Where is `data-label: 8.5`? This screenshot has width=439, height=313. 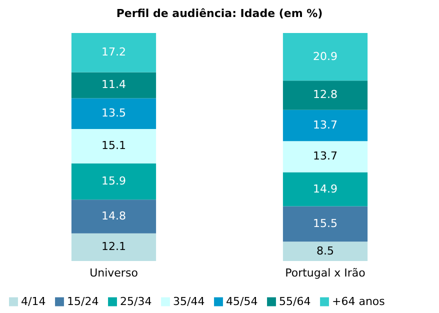
data-label: 8.5 is located at coordinates (325, 251).